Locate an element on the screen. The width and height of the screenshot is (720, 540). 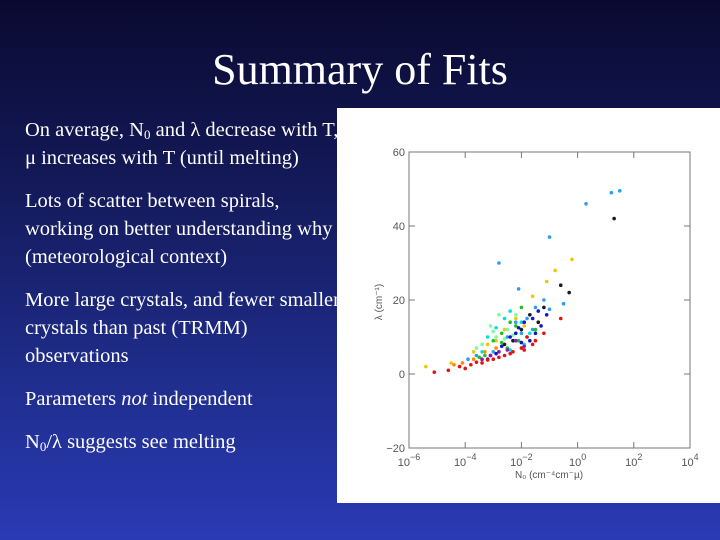
x-tick-label: 10⁰ is located at coordinates (577, 460).